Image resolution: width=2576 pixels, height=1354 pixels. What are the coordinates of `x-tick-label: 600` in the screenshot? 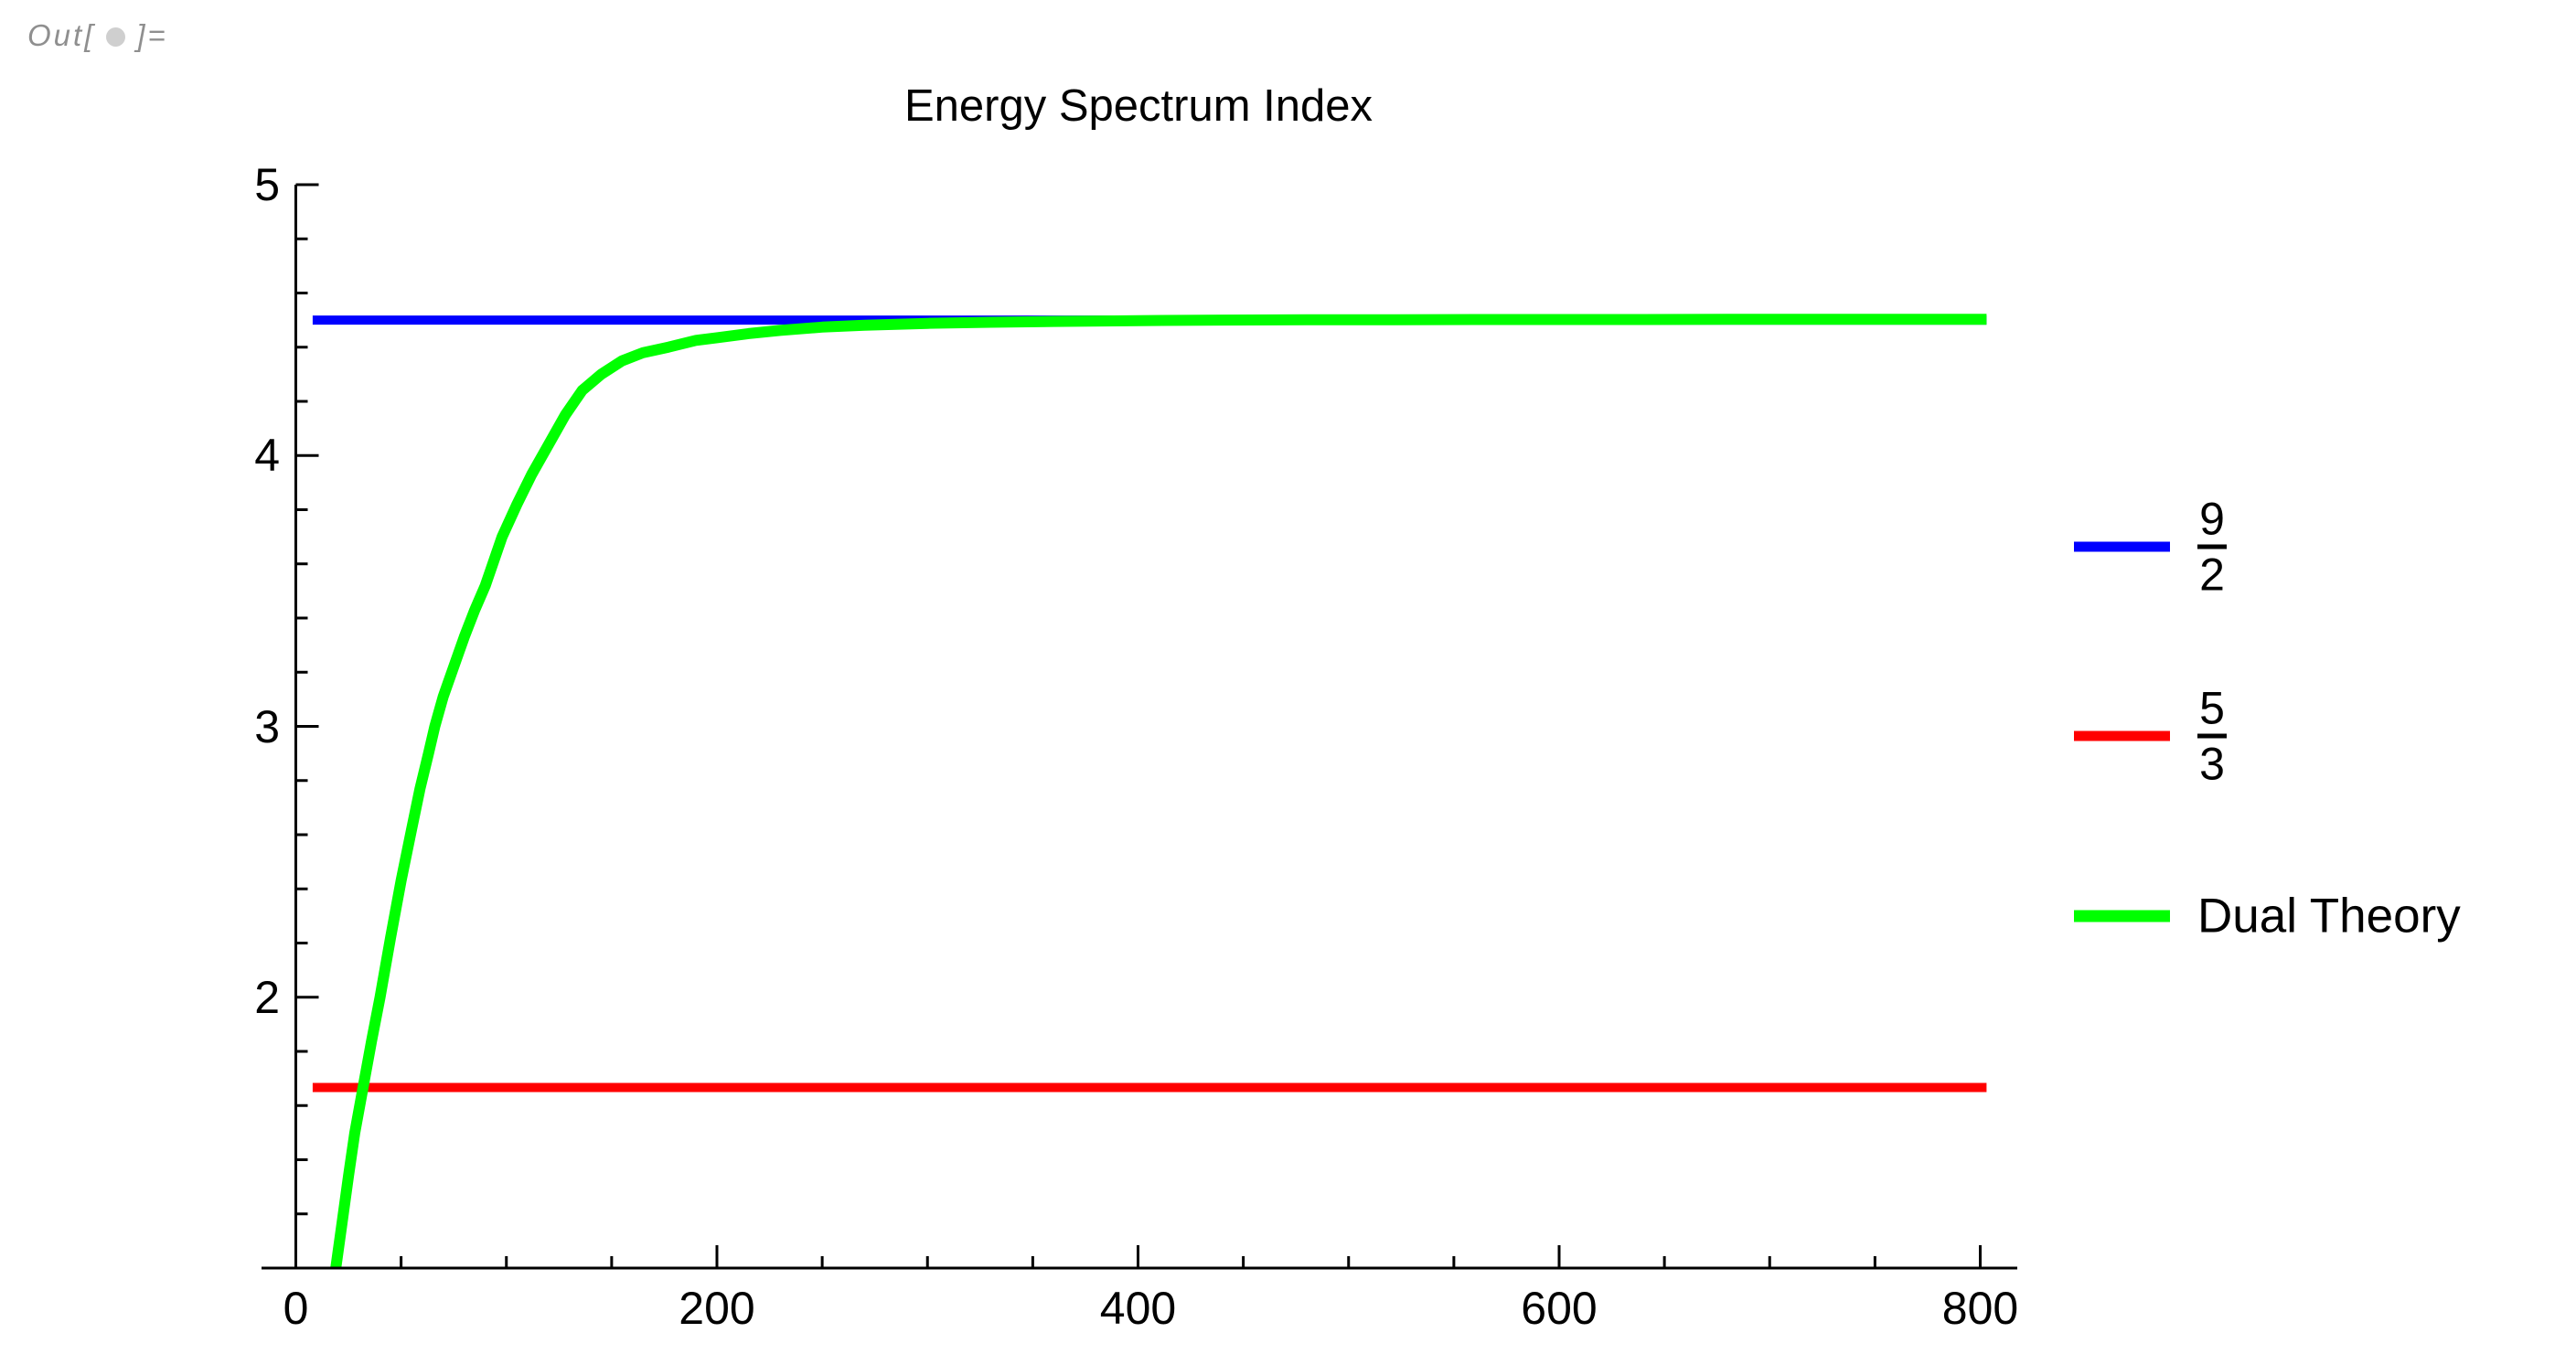 It's located at (1559, 1308).